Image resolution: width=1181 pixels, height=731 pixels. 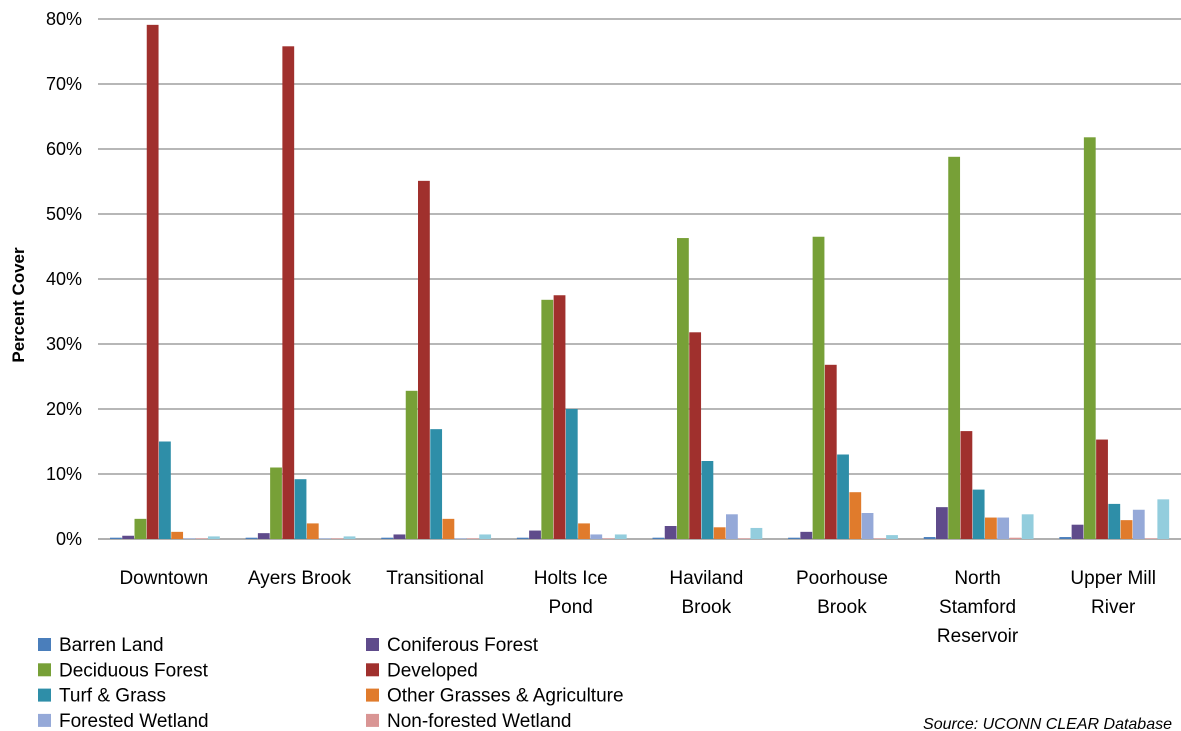 What do you see at coordinates (64, 214) in the screenshot?
I see `y-tick-label: 50%` at bounding box center [64, 214].